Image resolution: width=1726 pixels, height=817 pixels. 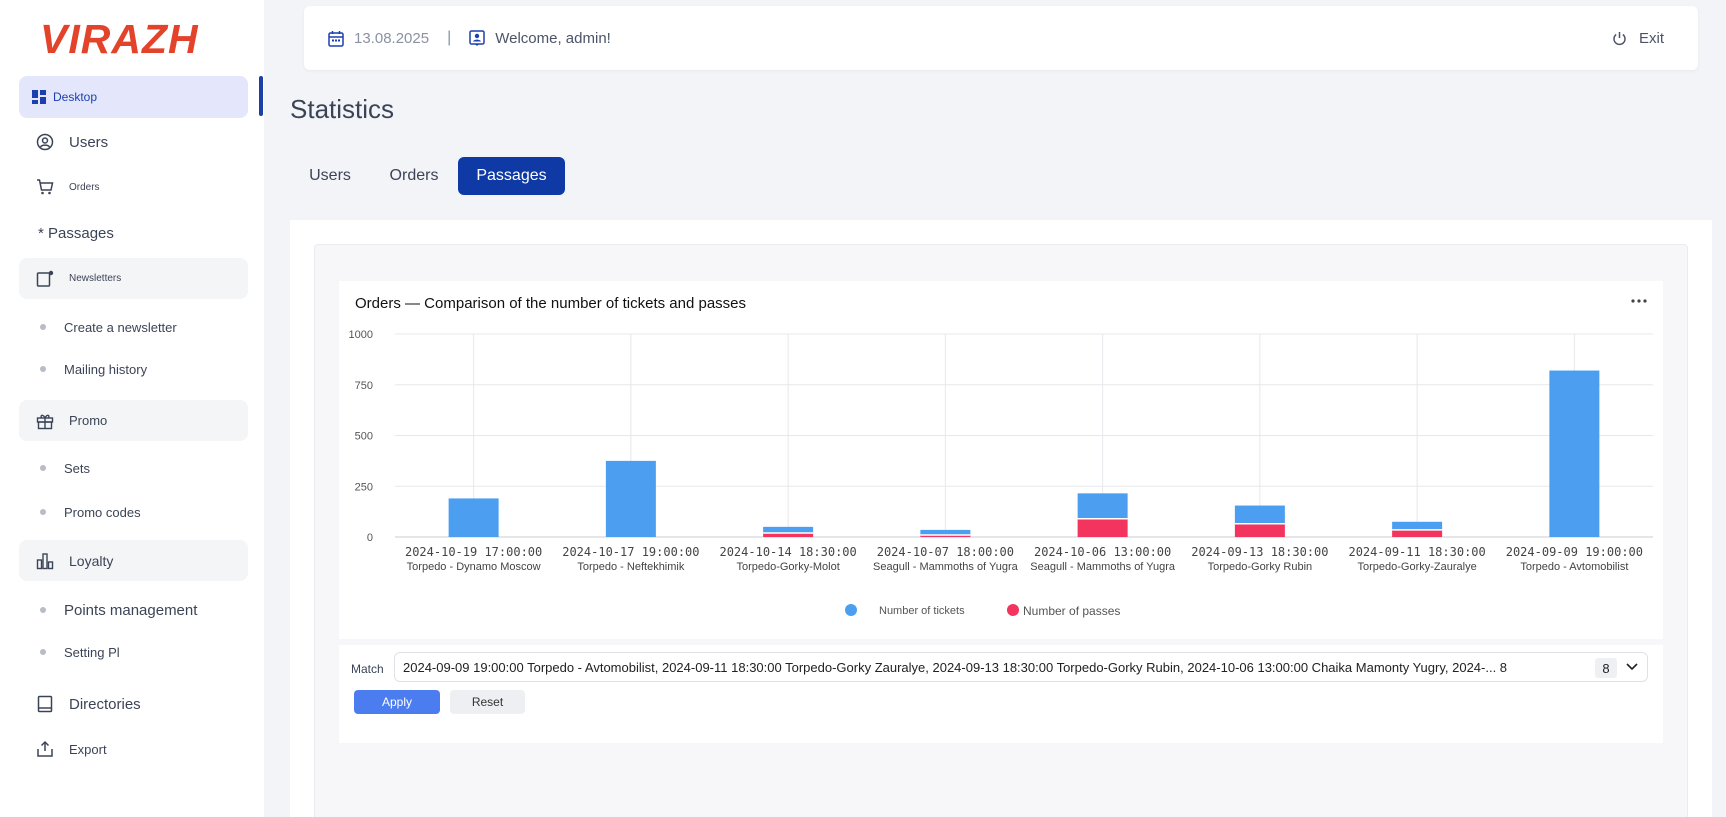 What do you see at coordinates (1651, 38) in the screenshot?
I see `exit-label: Exit` at bounding box center [1651, 38].